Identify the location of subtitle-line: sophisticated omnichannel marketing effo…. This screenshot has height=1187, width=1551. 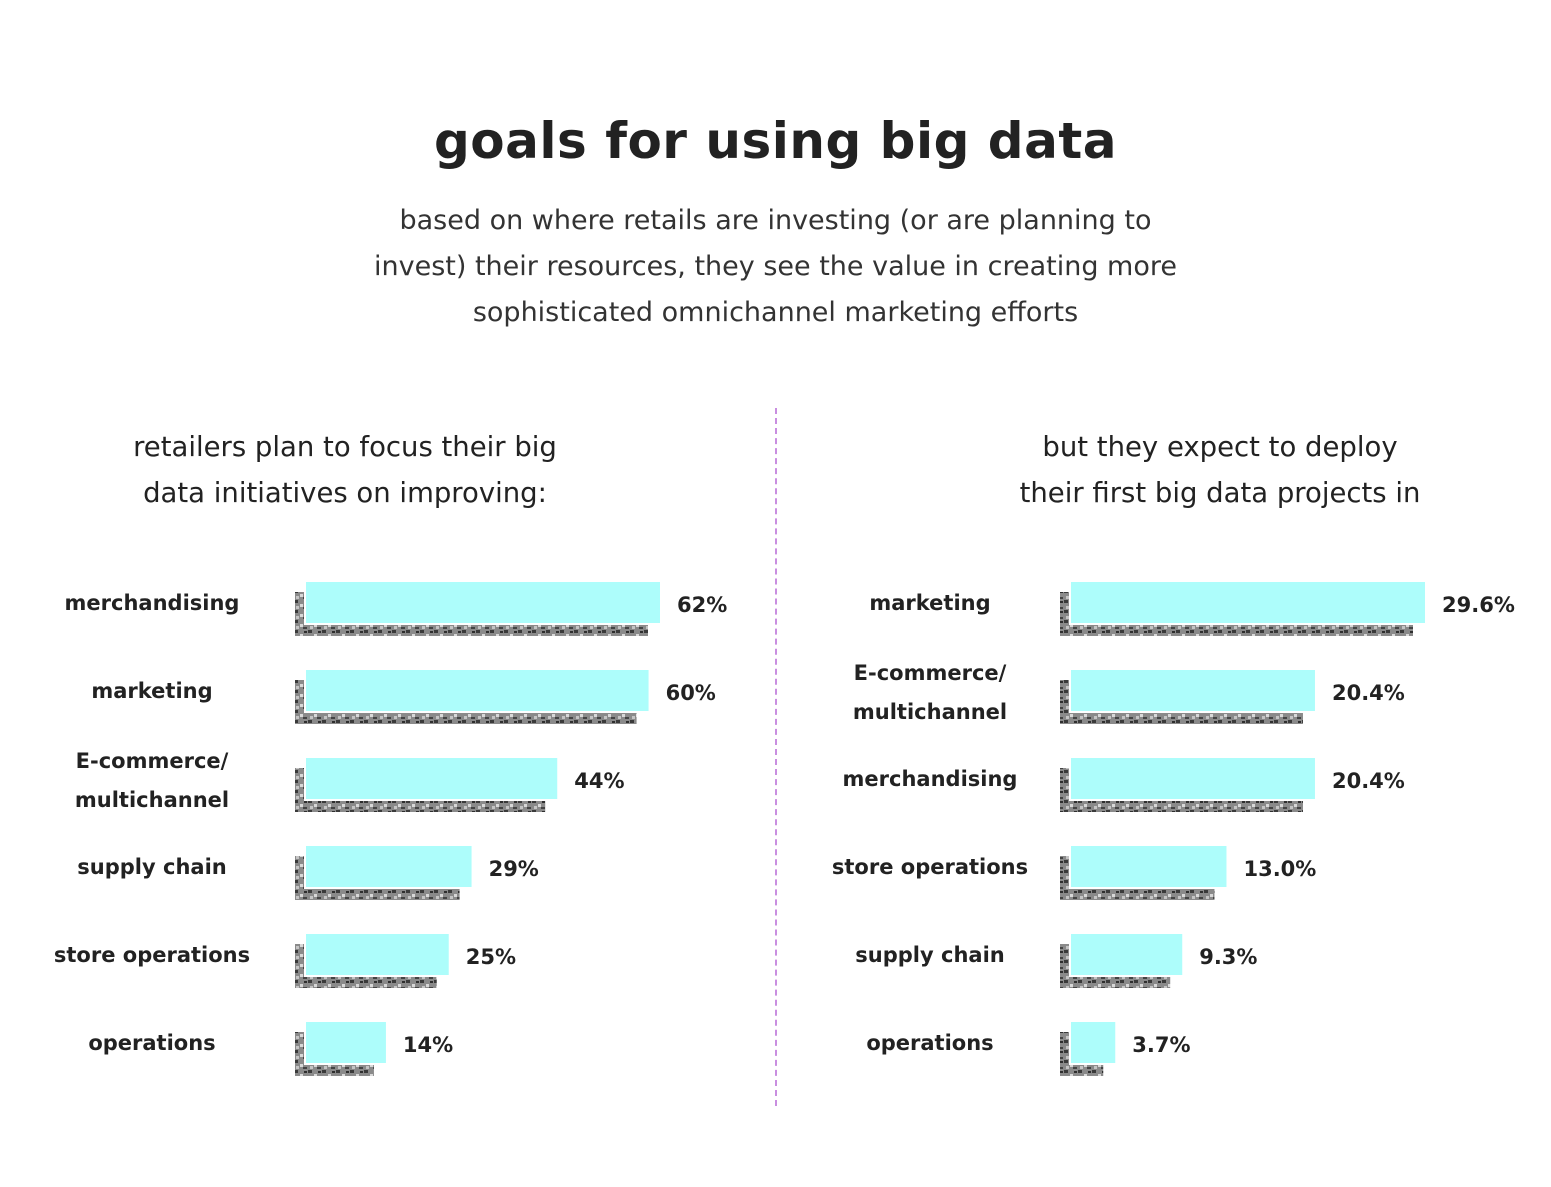
(775, 312).